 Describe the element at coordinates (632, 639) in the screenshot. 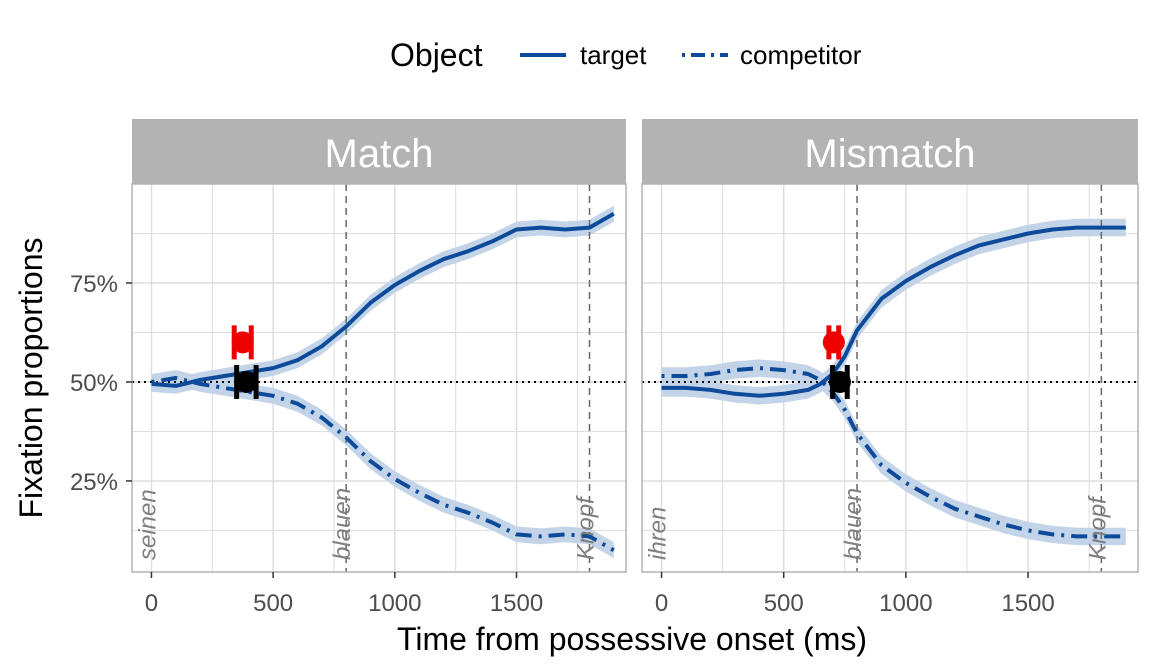

I see `x-axis-title: Time from possessive onset (ms)` at that location.